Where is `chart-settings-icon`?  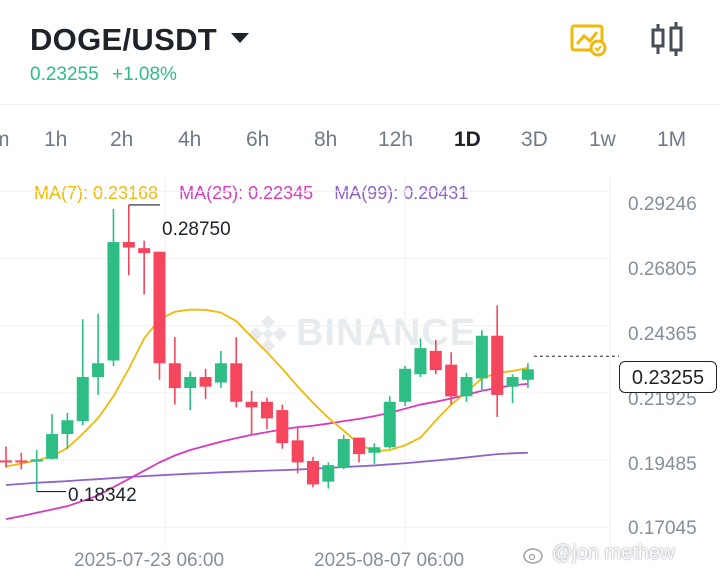
chart-settings-icon is located at coordinates (589, 40).